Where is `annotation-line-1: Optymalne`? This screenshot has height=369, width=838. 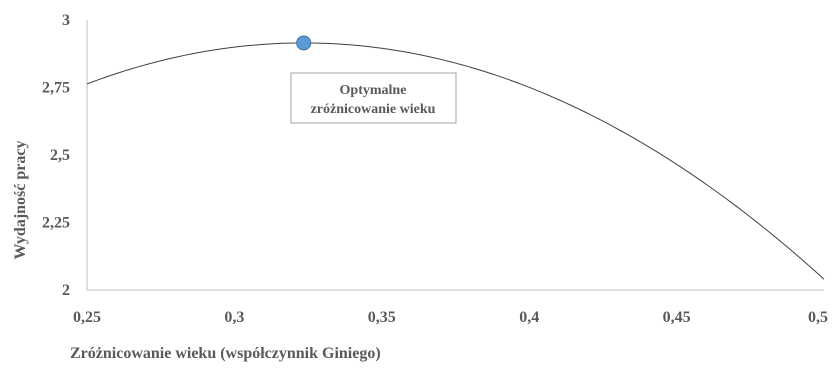
annotation-line-1: Optymalne is located at coordinates (373, 90).